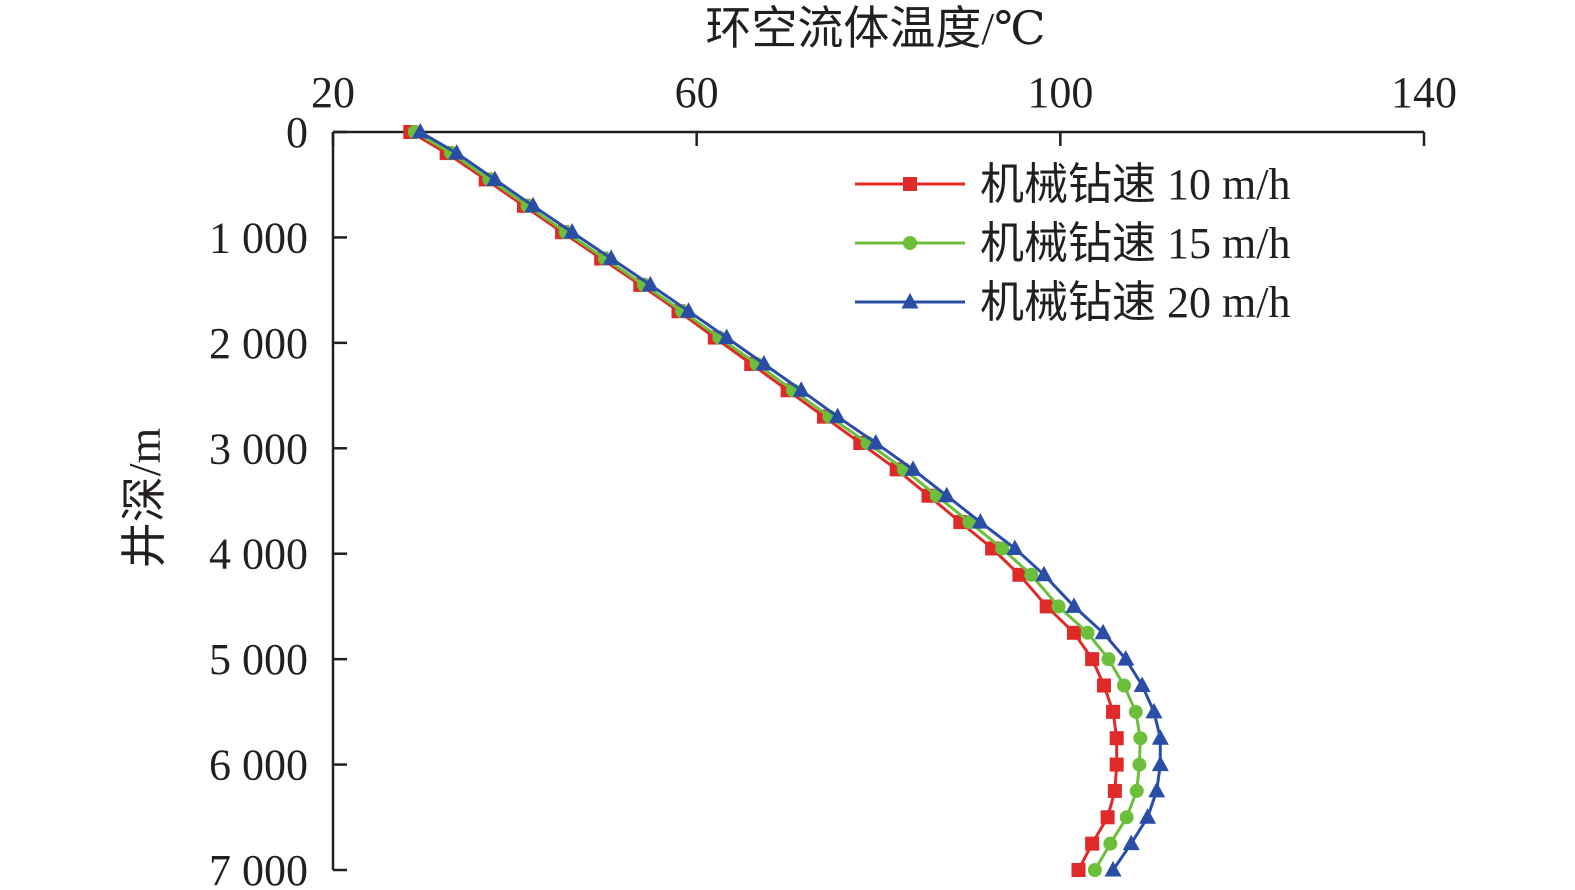  Describe the element at coordinates (258, 343) in the screenshot. I see `y-tick-label: 2 000` at that location.